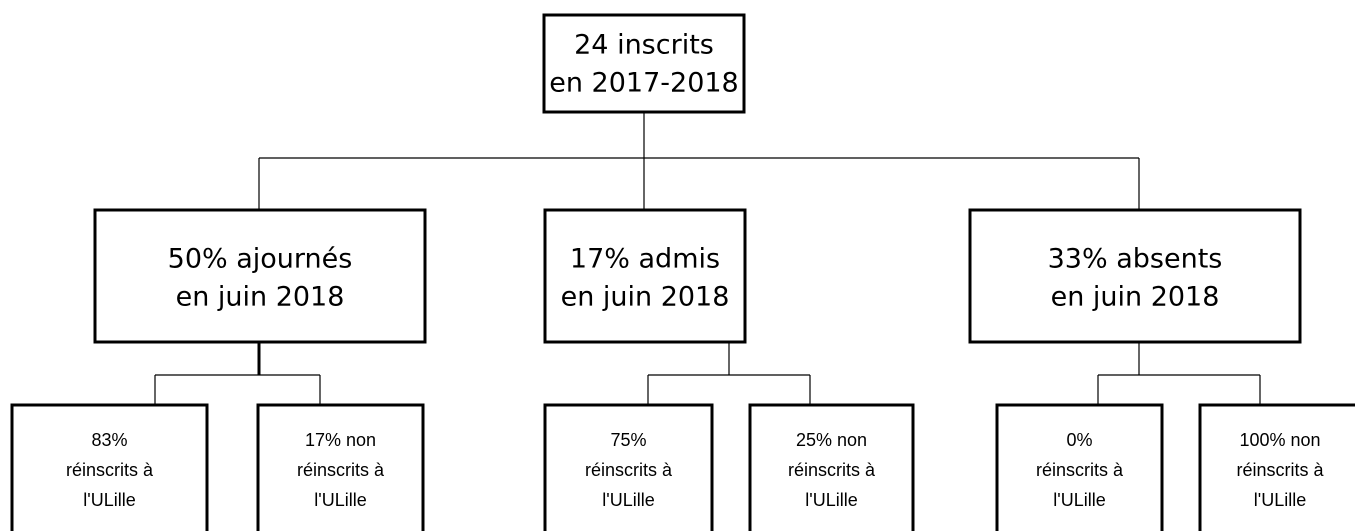 Image resolution: width=1355 pixels, height=531 pixels. Describe the element at coordinates (1079, 440) in the screenshot. I see `node-text: 0%` at that location.